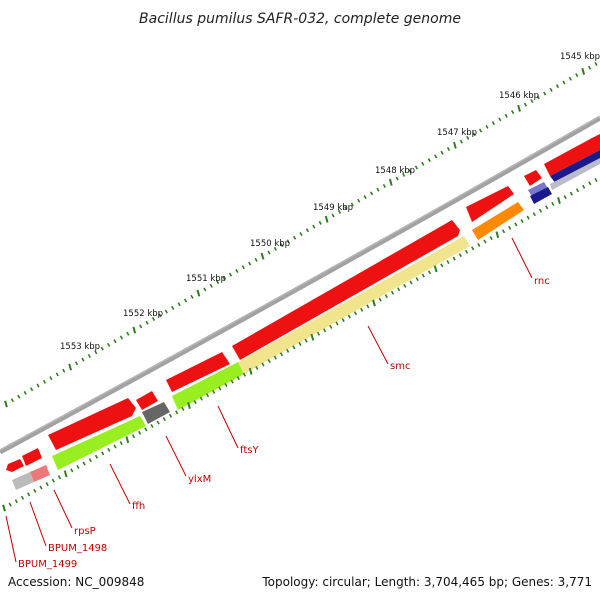  Describe the element at coordinates (23, 481) in the screenshot. I see `gene-bar-bpum1499` at that location.